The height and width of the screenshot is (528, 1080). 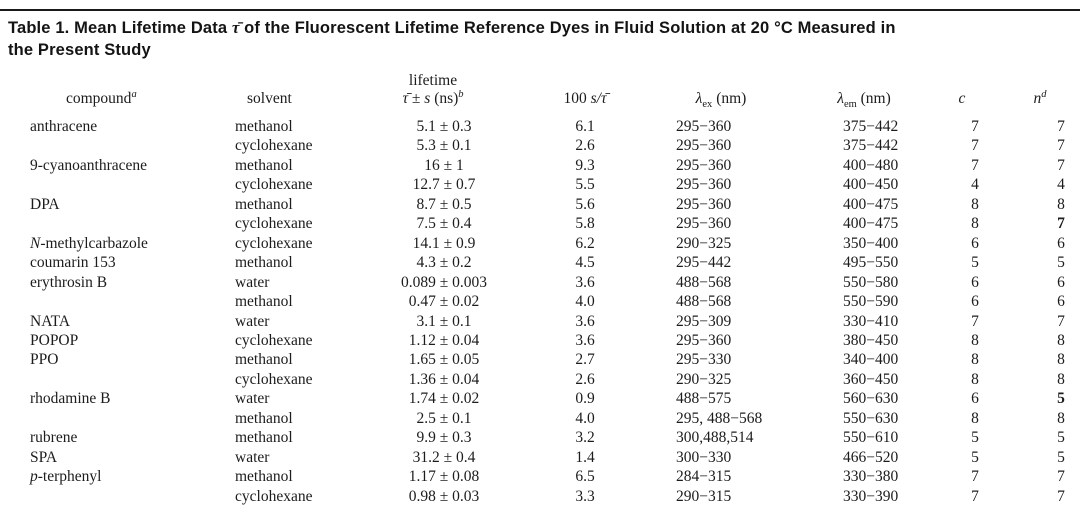 I want to click on col-header-relative-sd: 100 s/τ̄, so click(x=585, y=98).